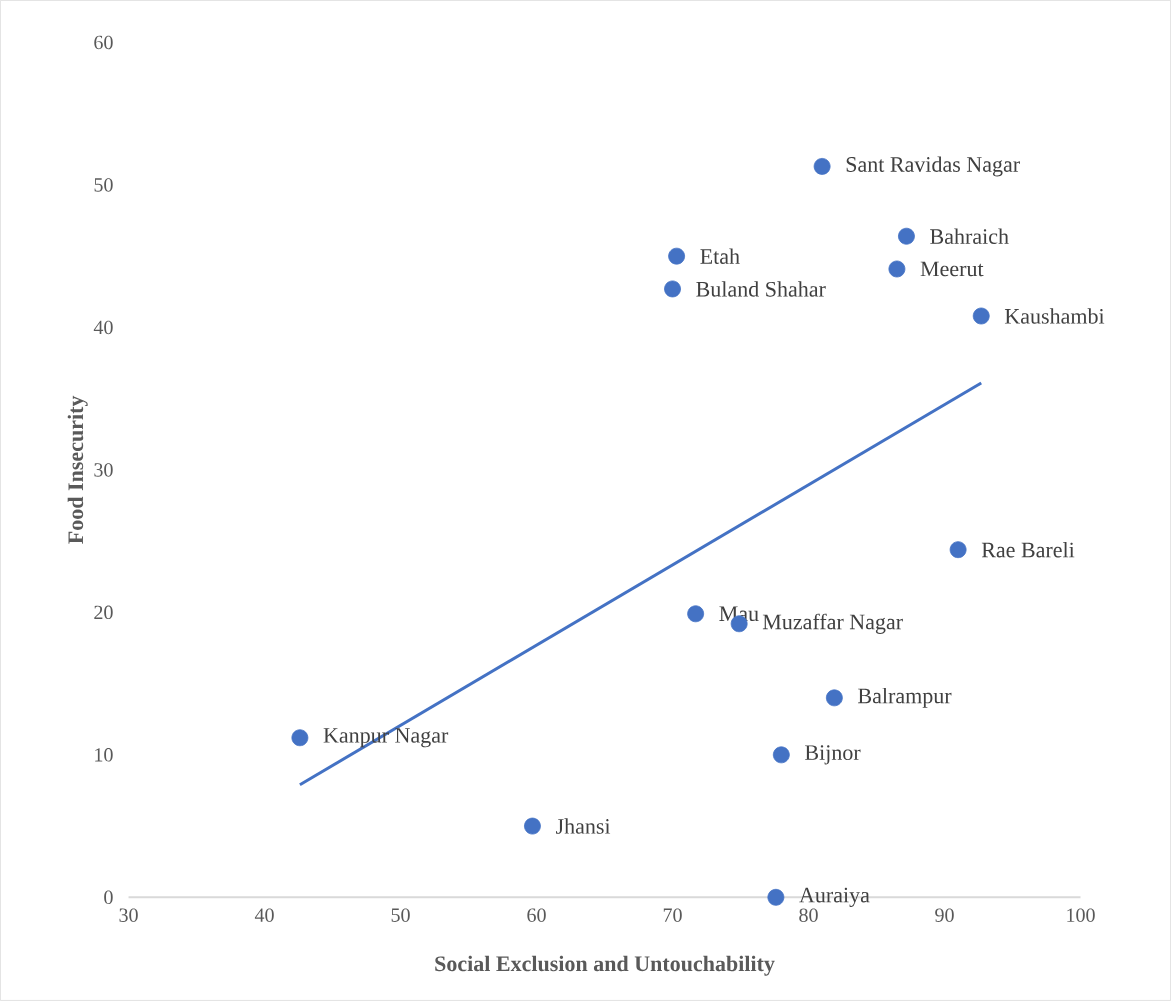 This screenshot has height=1001, width=1171. What do you see at coordinates (108, 897) in the screenshot?
I see `y-tick-label: 0` at bounding box center [108, 897].